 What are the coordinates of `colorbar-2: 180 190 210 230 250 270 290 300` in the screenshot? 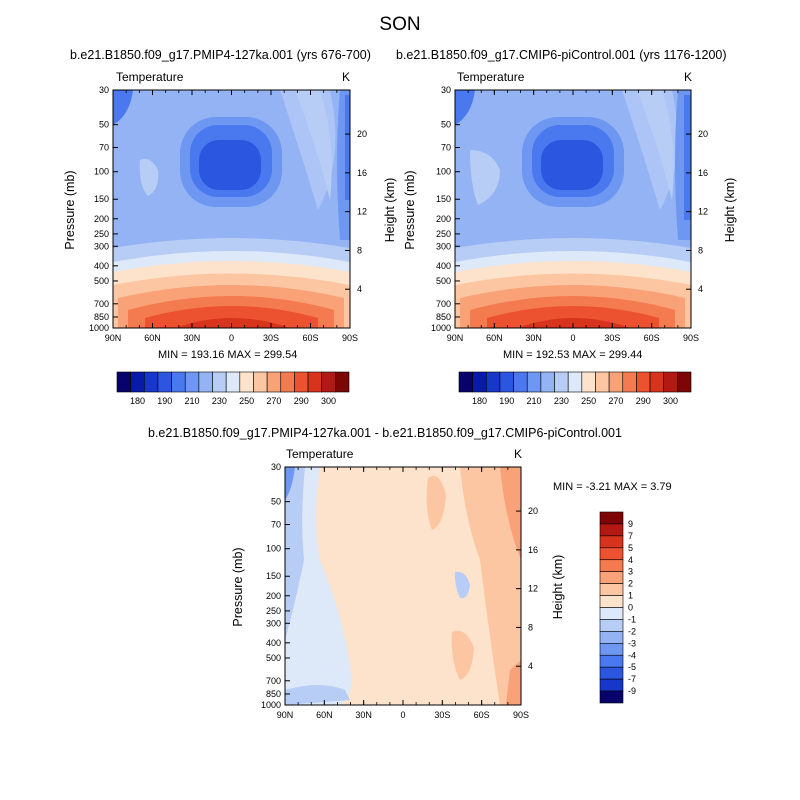 It's located at (575, 388).